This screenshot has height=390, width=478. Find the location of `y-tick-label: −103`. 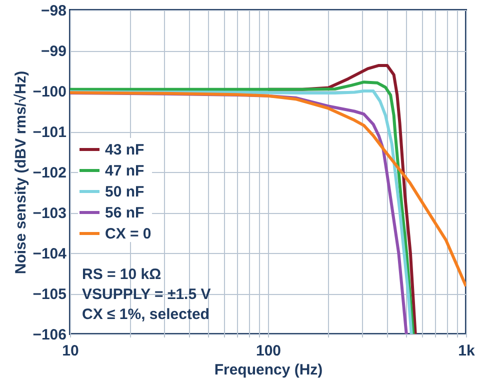

y-tick-label: −103 is located at coordinates (49, 213).